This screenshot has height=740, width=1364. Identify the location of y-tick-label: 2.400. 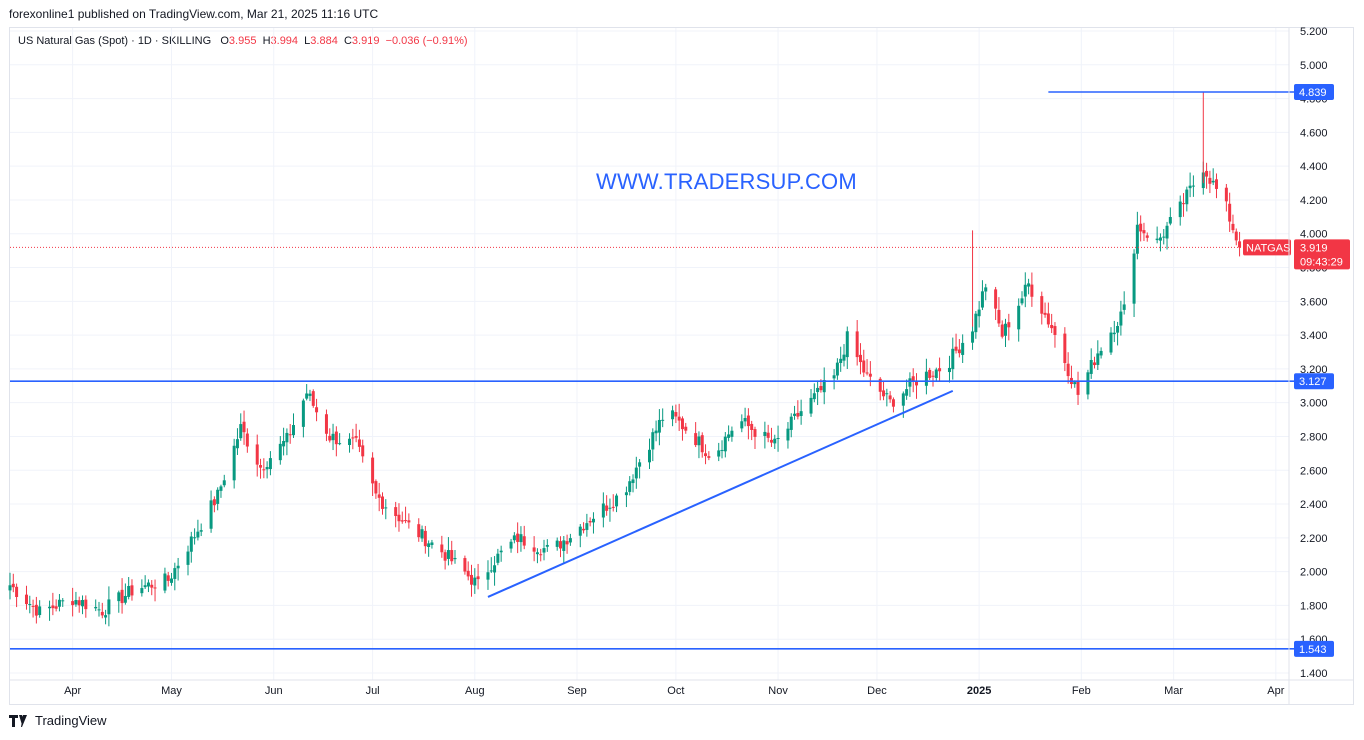
(1314, 505).